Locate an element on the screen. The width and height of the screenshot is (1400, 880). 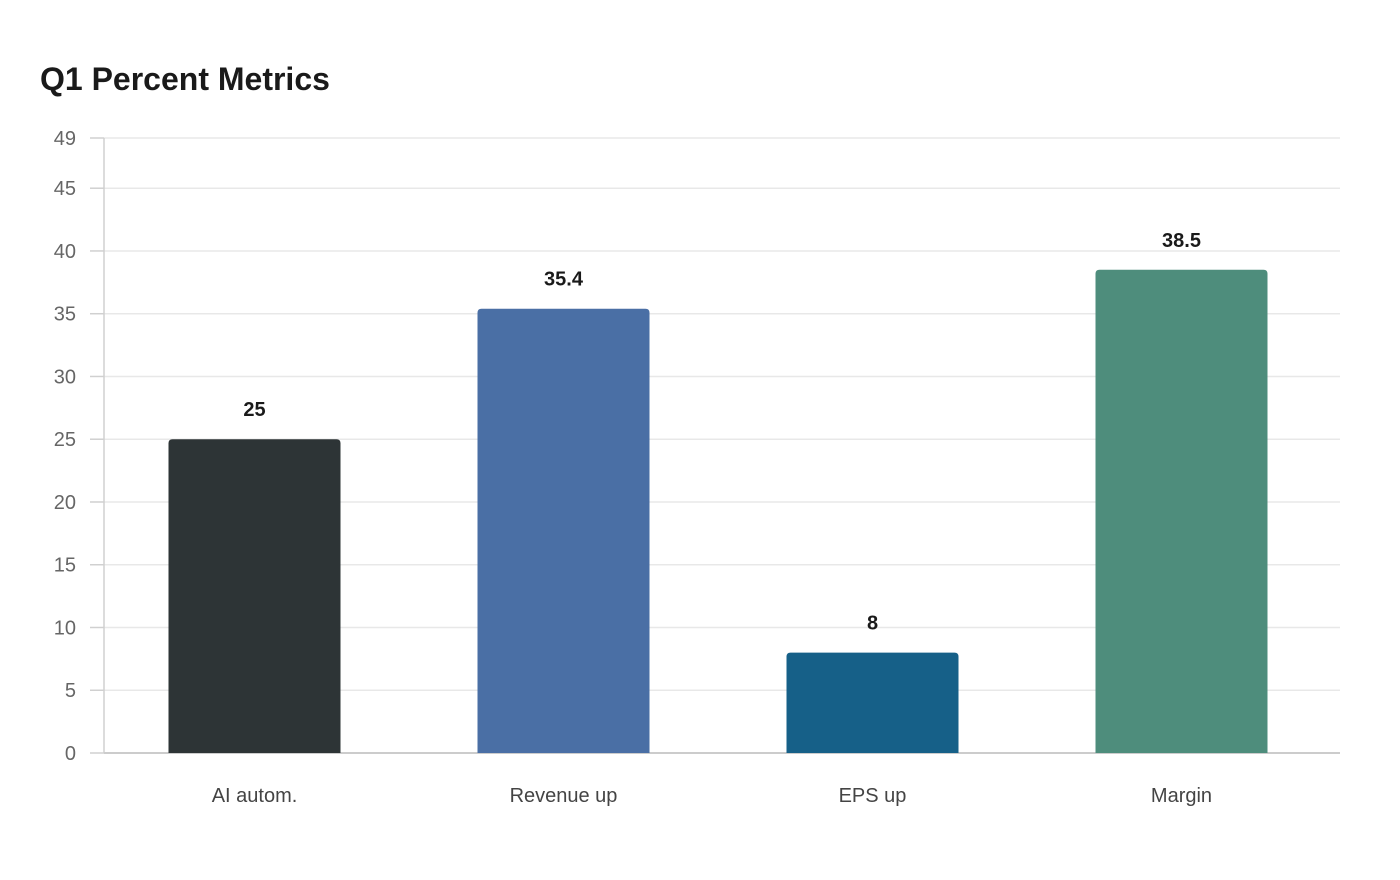
category-label-3: Margin is located at coordinates (1181, 796).